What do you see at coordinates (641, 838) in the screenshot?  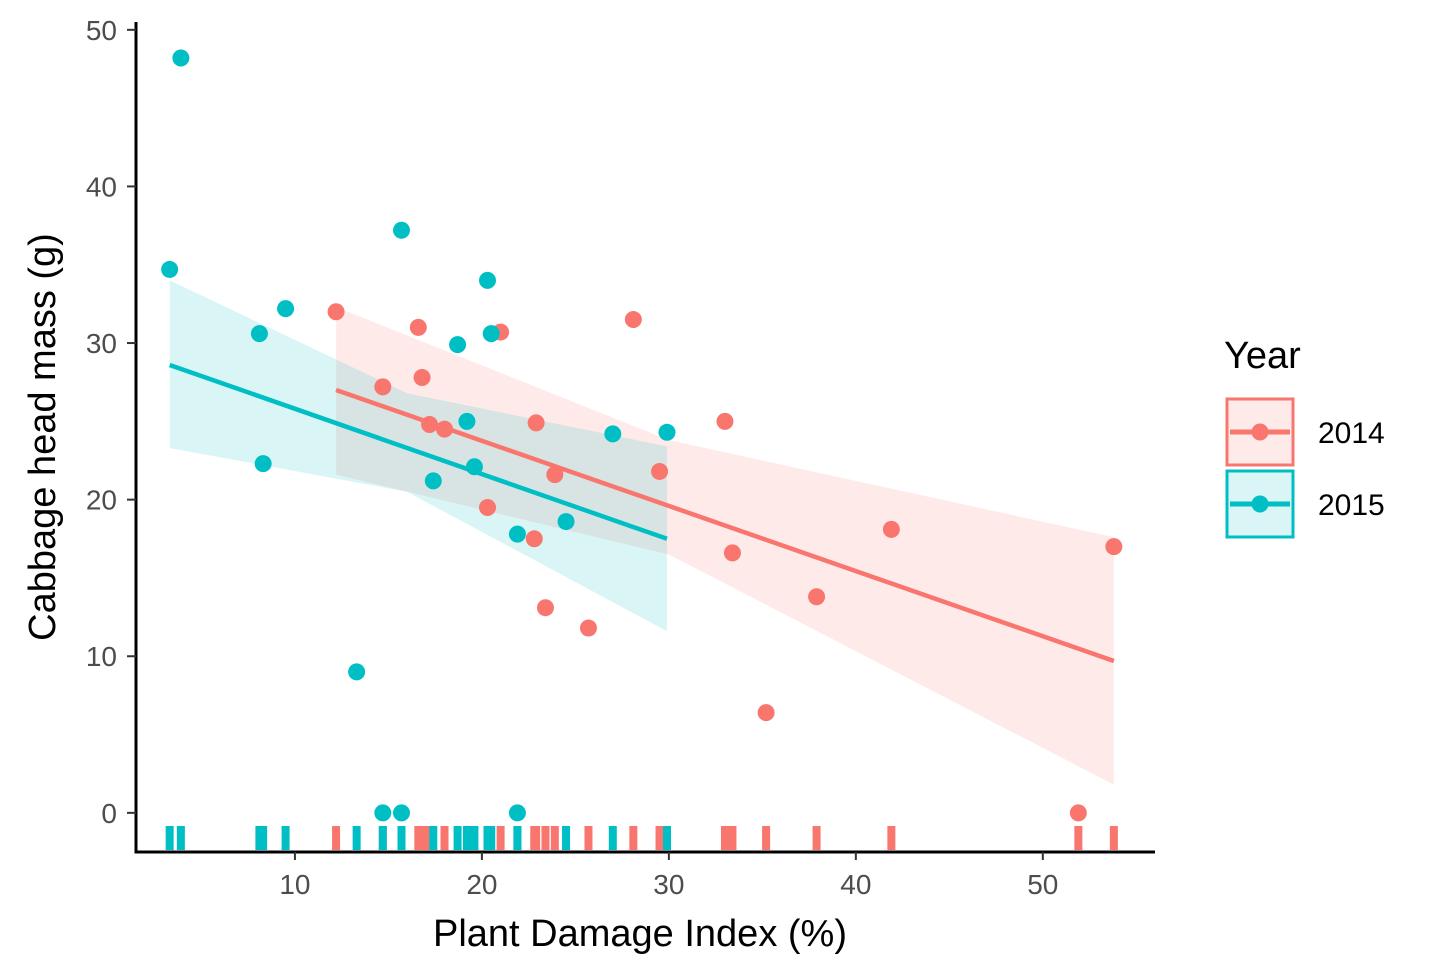 I see `rug-marks` at bounding box center [641, 838].